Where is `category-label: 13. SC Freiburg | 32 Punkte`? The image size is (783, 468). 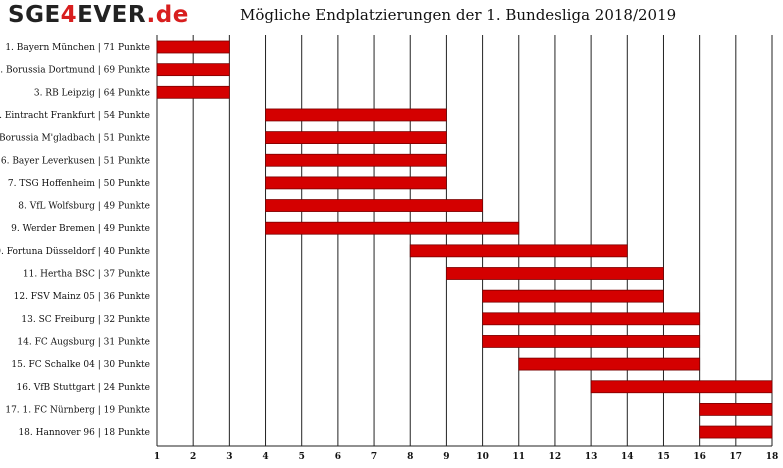 category-label: 13. SC Freiburg | 32 Punkte is located at coordinates (85, 320).